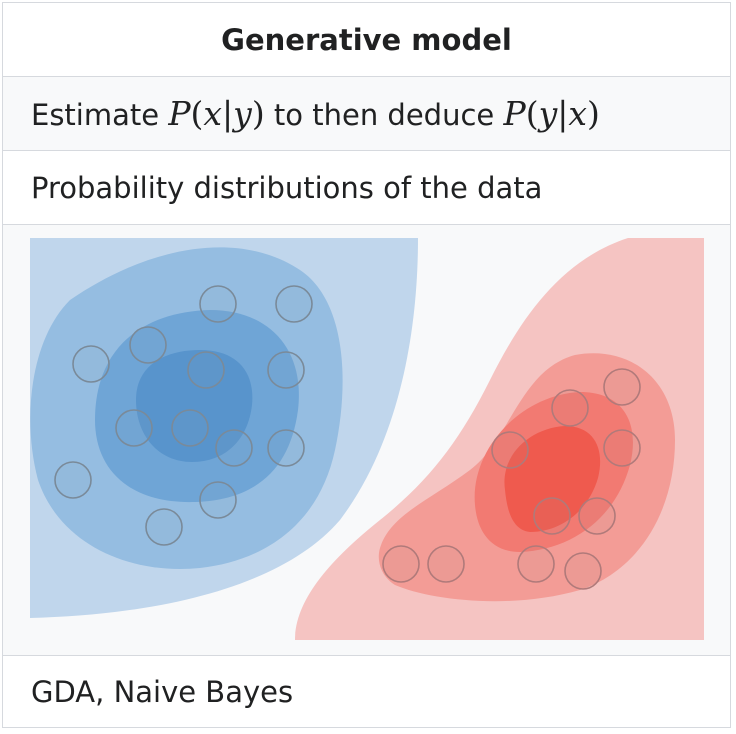  What do you see at coordinates (287, 187) in the screenshot?
I see `distribution-label: Probability distributions of the data` at bounding box center [287, 187].